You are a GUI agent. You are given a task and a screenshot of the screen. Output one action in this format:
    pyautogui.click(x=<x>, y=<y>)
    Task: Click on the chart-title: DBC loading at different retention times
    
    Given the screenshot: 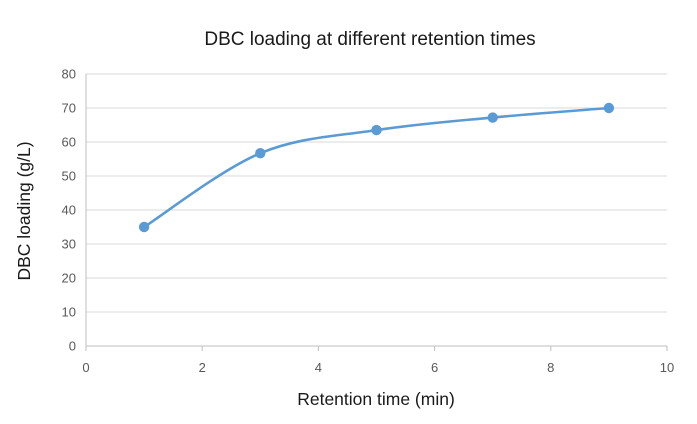 What is the action you would take?
    pyautogui.click(x=369, y=39)
    